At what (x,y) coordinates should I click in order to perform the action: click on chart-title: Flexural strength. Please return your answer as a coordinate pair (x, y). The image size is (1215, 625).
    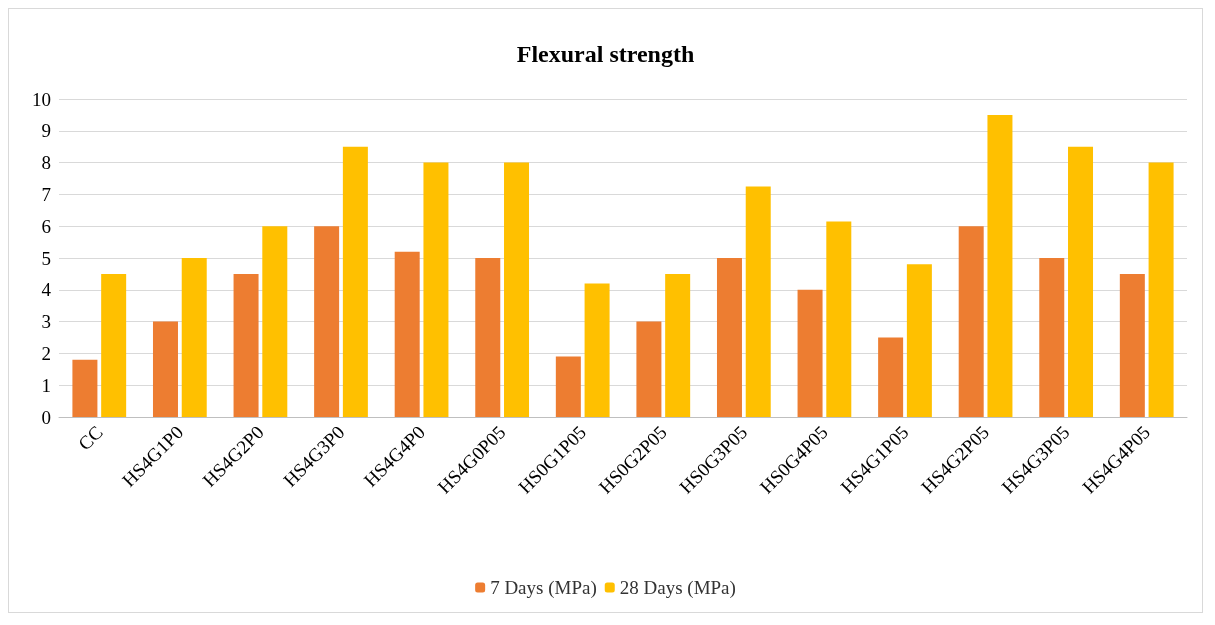
    Looking at the image, I should click on (605, 54).